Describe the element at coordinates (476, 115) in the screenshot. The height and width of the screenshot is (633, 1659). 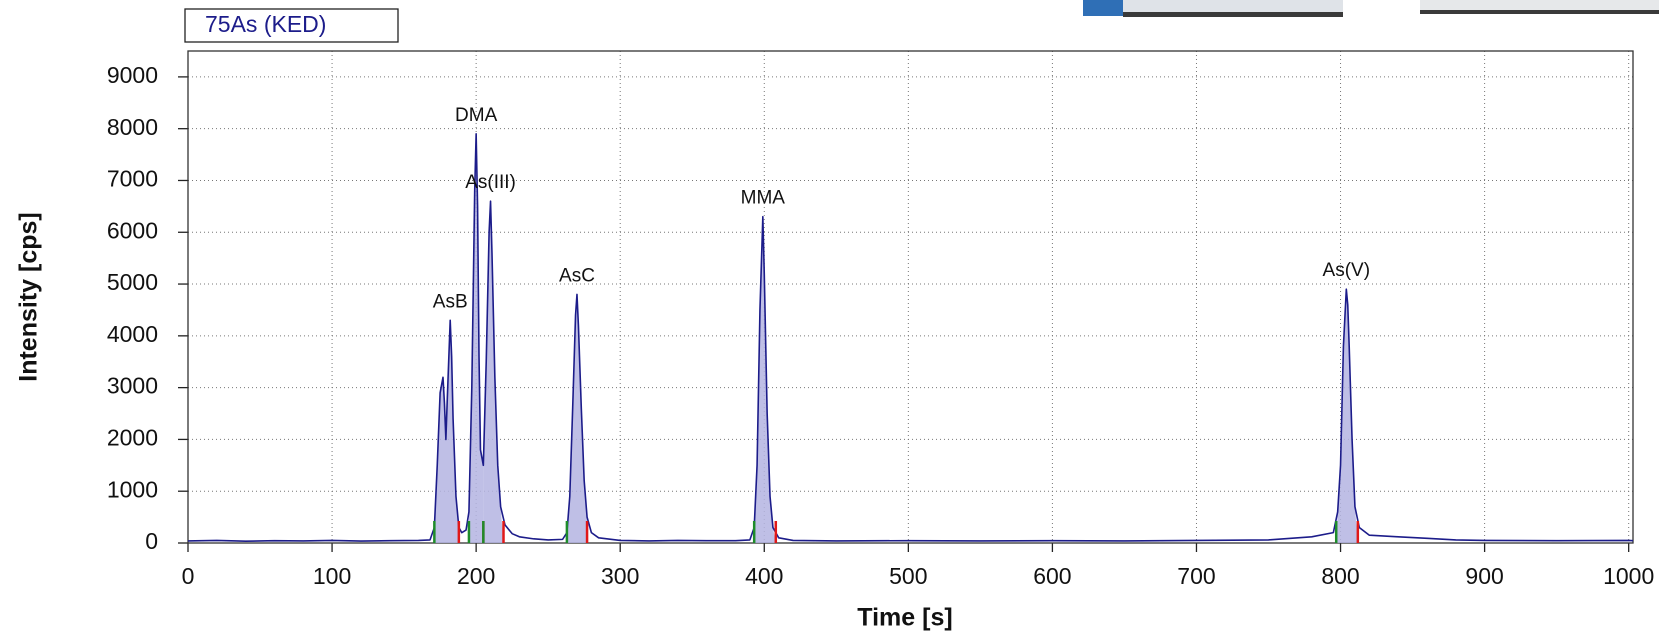
I see `peak-label: DMA` at that location.